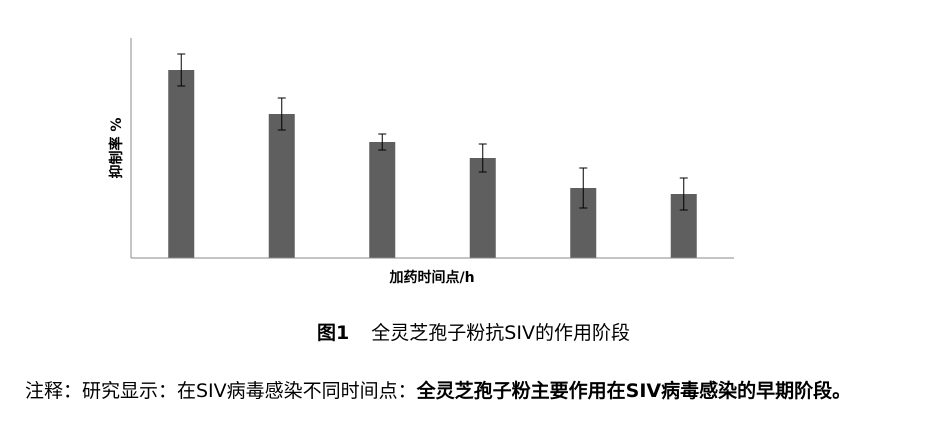 This screenshot has height=448, width=947. I want to click on y-axis-label: 抑制率 %, so click(116, 148).